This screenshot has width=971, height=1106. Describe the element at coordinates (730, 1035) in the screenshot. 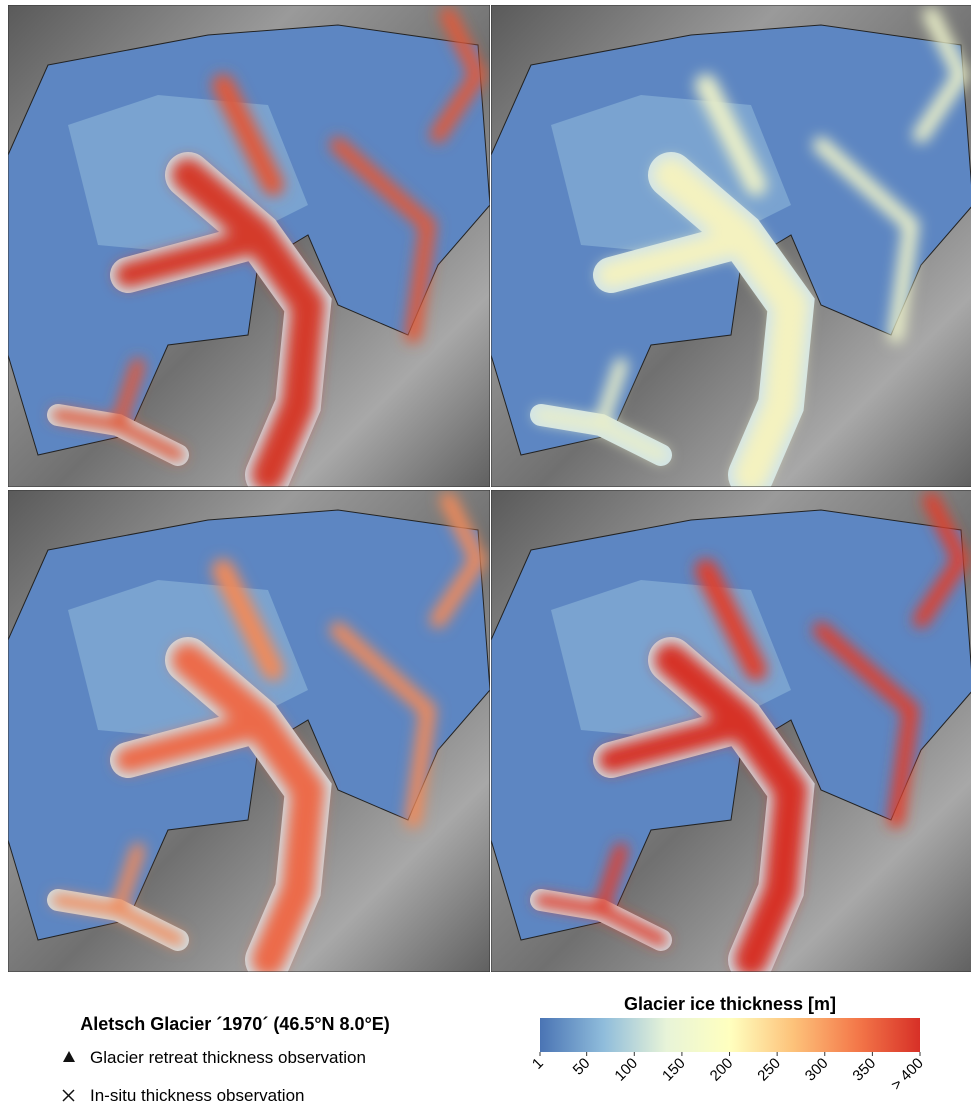

I see `colorbar-scale` at that location.